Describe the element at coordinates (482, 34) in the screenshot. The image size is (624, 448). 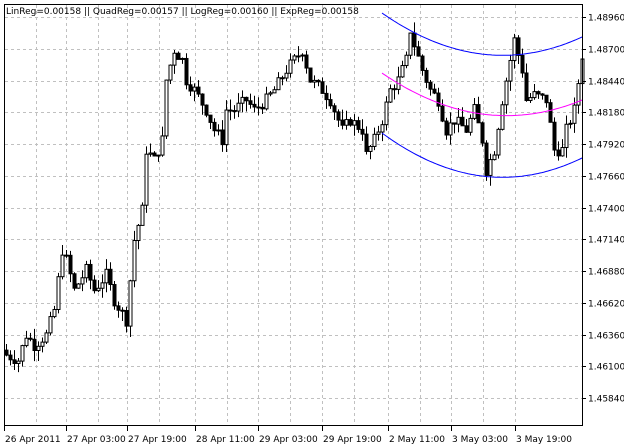
I see `channel-upper-line` at that location.